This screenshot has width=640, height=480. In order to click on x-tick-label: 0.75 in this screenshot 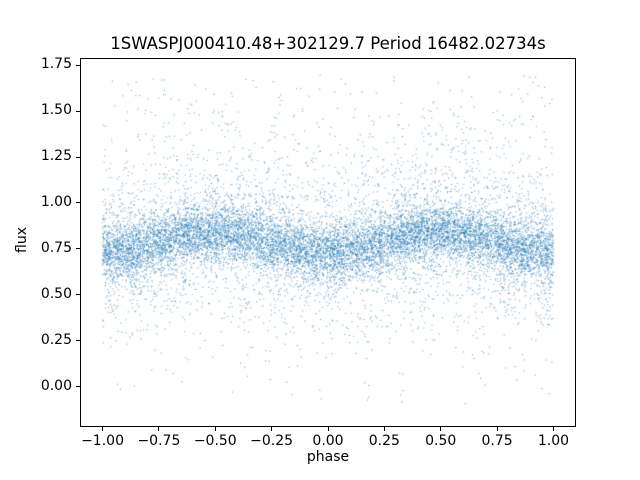, I will do `click(497, 441)`.